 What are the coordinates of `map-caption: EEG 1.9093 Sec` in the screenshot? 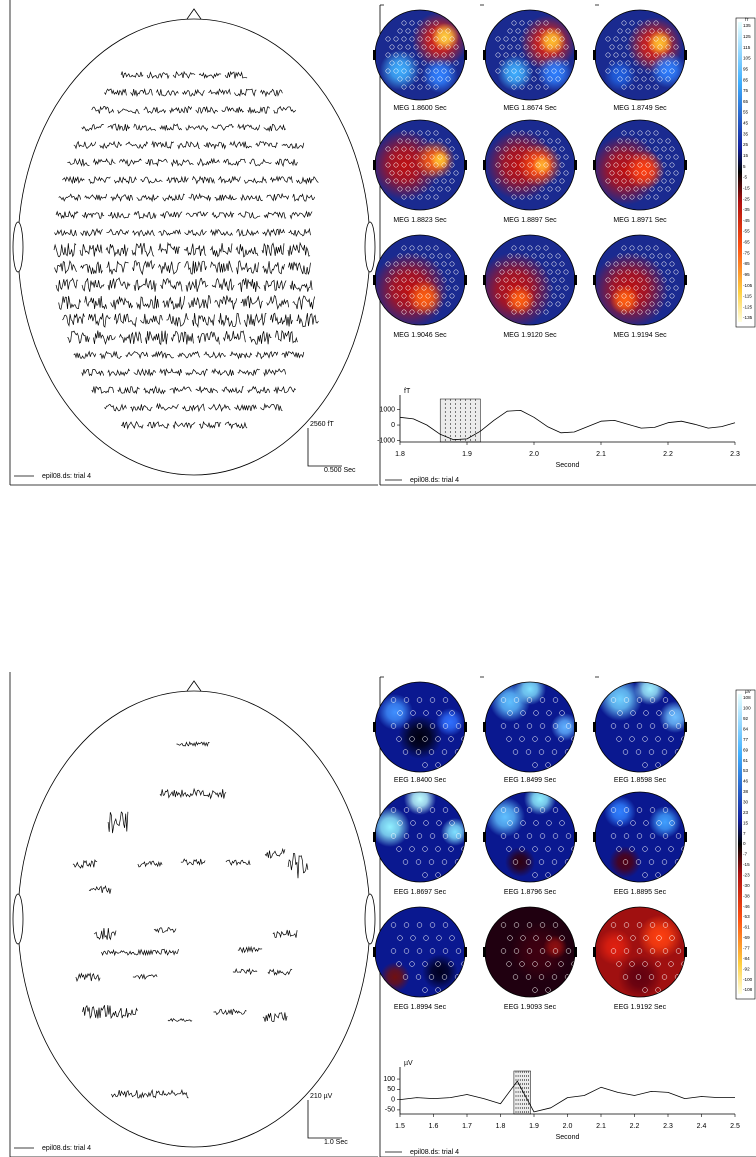 It's located at (530, 1007).